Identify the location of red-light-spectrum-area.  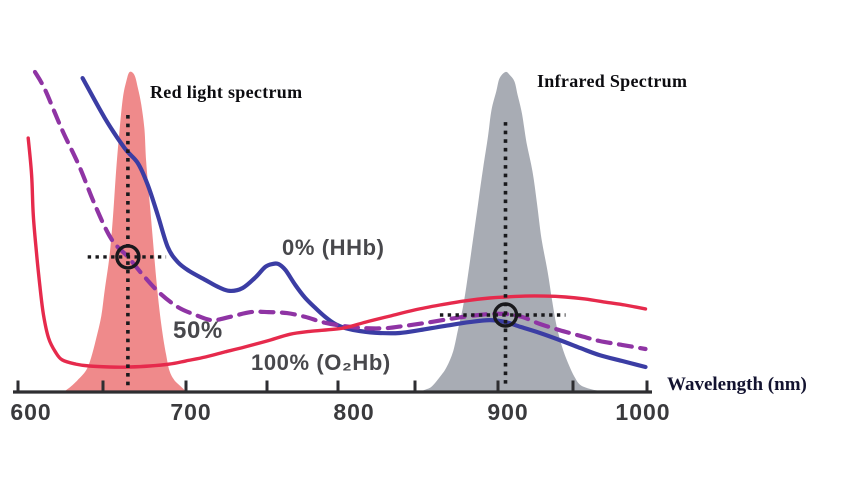
(125, 232).